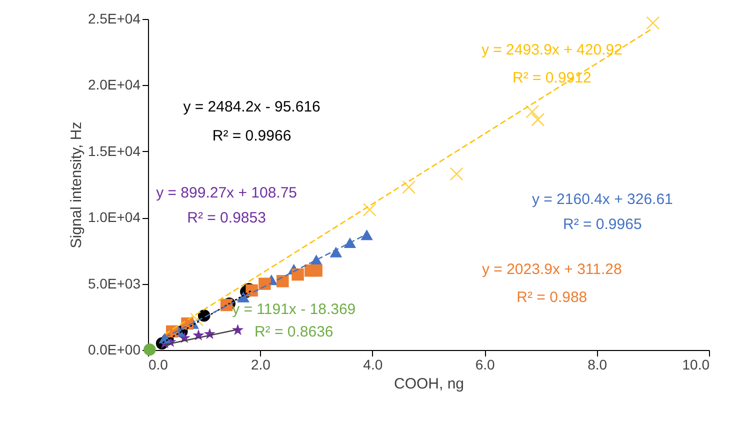 This screenshot has width=738, height=428. Describe the element at coordinates (260, 364) in the screenshot. I see `x-tick-label: 2.0` at that location.